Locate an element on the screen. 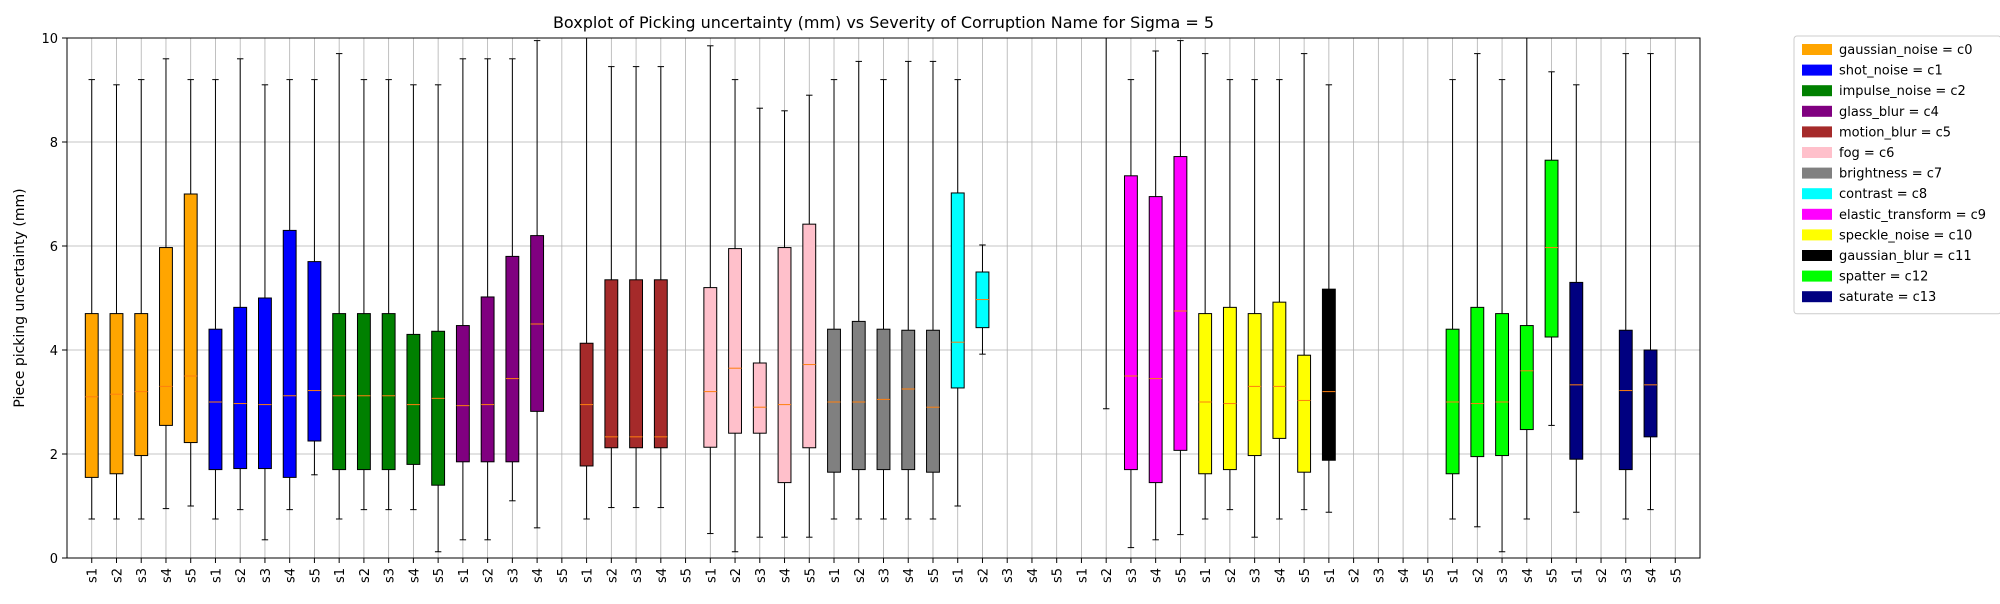 The image size is (2000, 604). box-7-s1 is located at coordinates (957, 293).